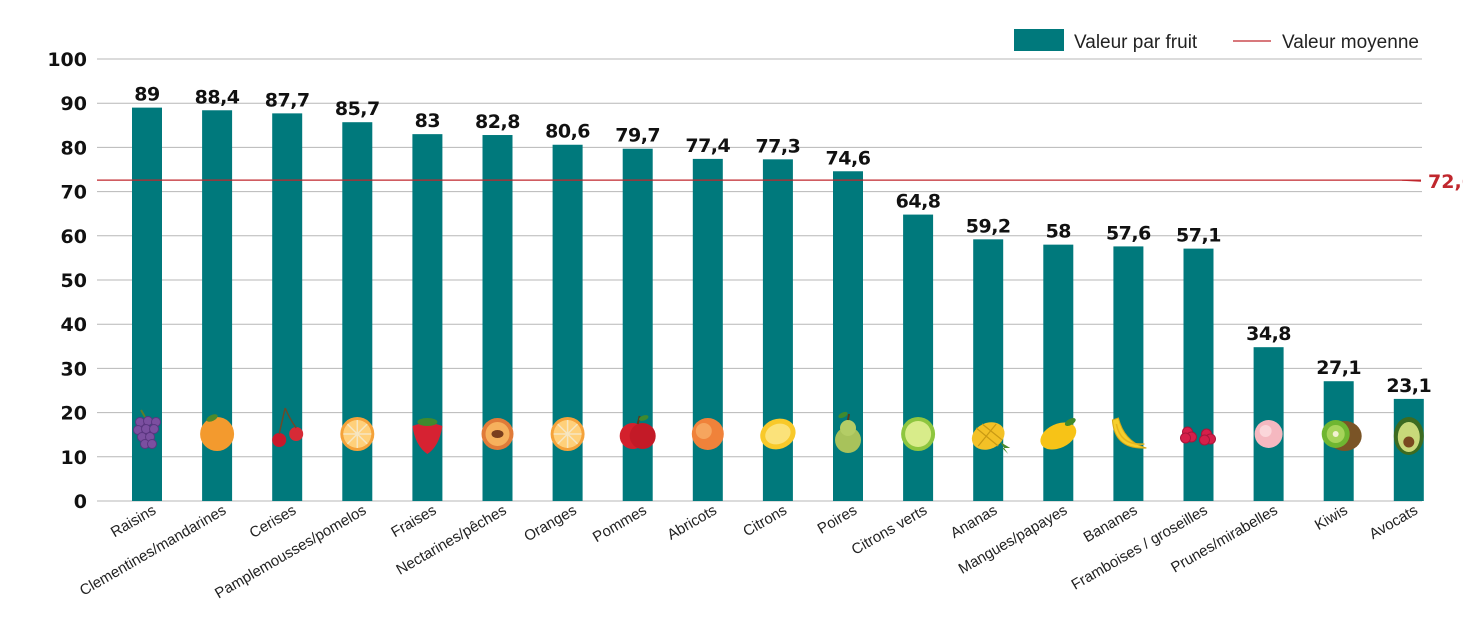 This screenshot has width=1463, height=635. I want to click on grapes-icon, so click(147, 429).